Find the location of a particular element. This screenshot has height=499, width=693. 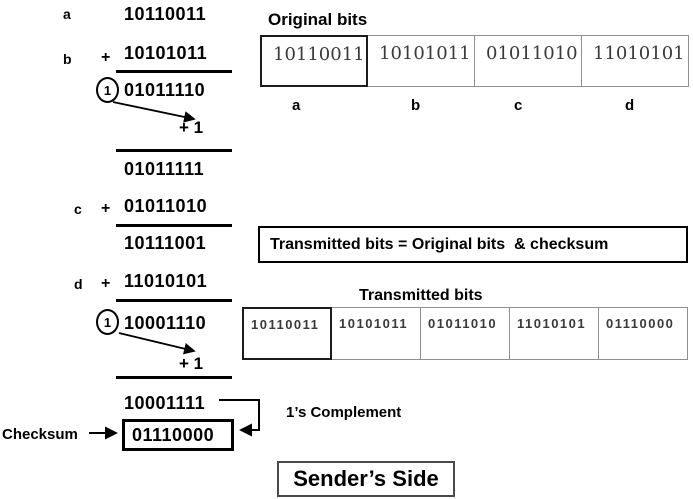

checksum-box: 01110000 is located at coordinates (178, 435).